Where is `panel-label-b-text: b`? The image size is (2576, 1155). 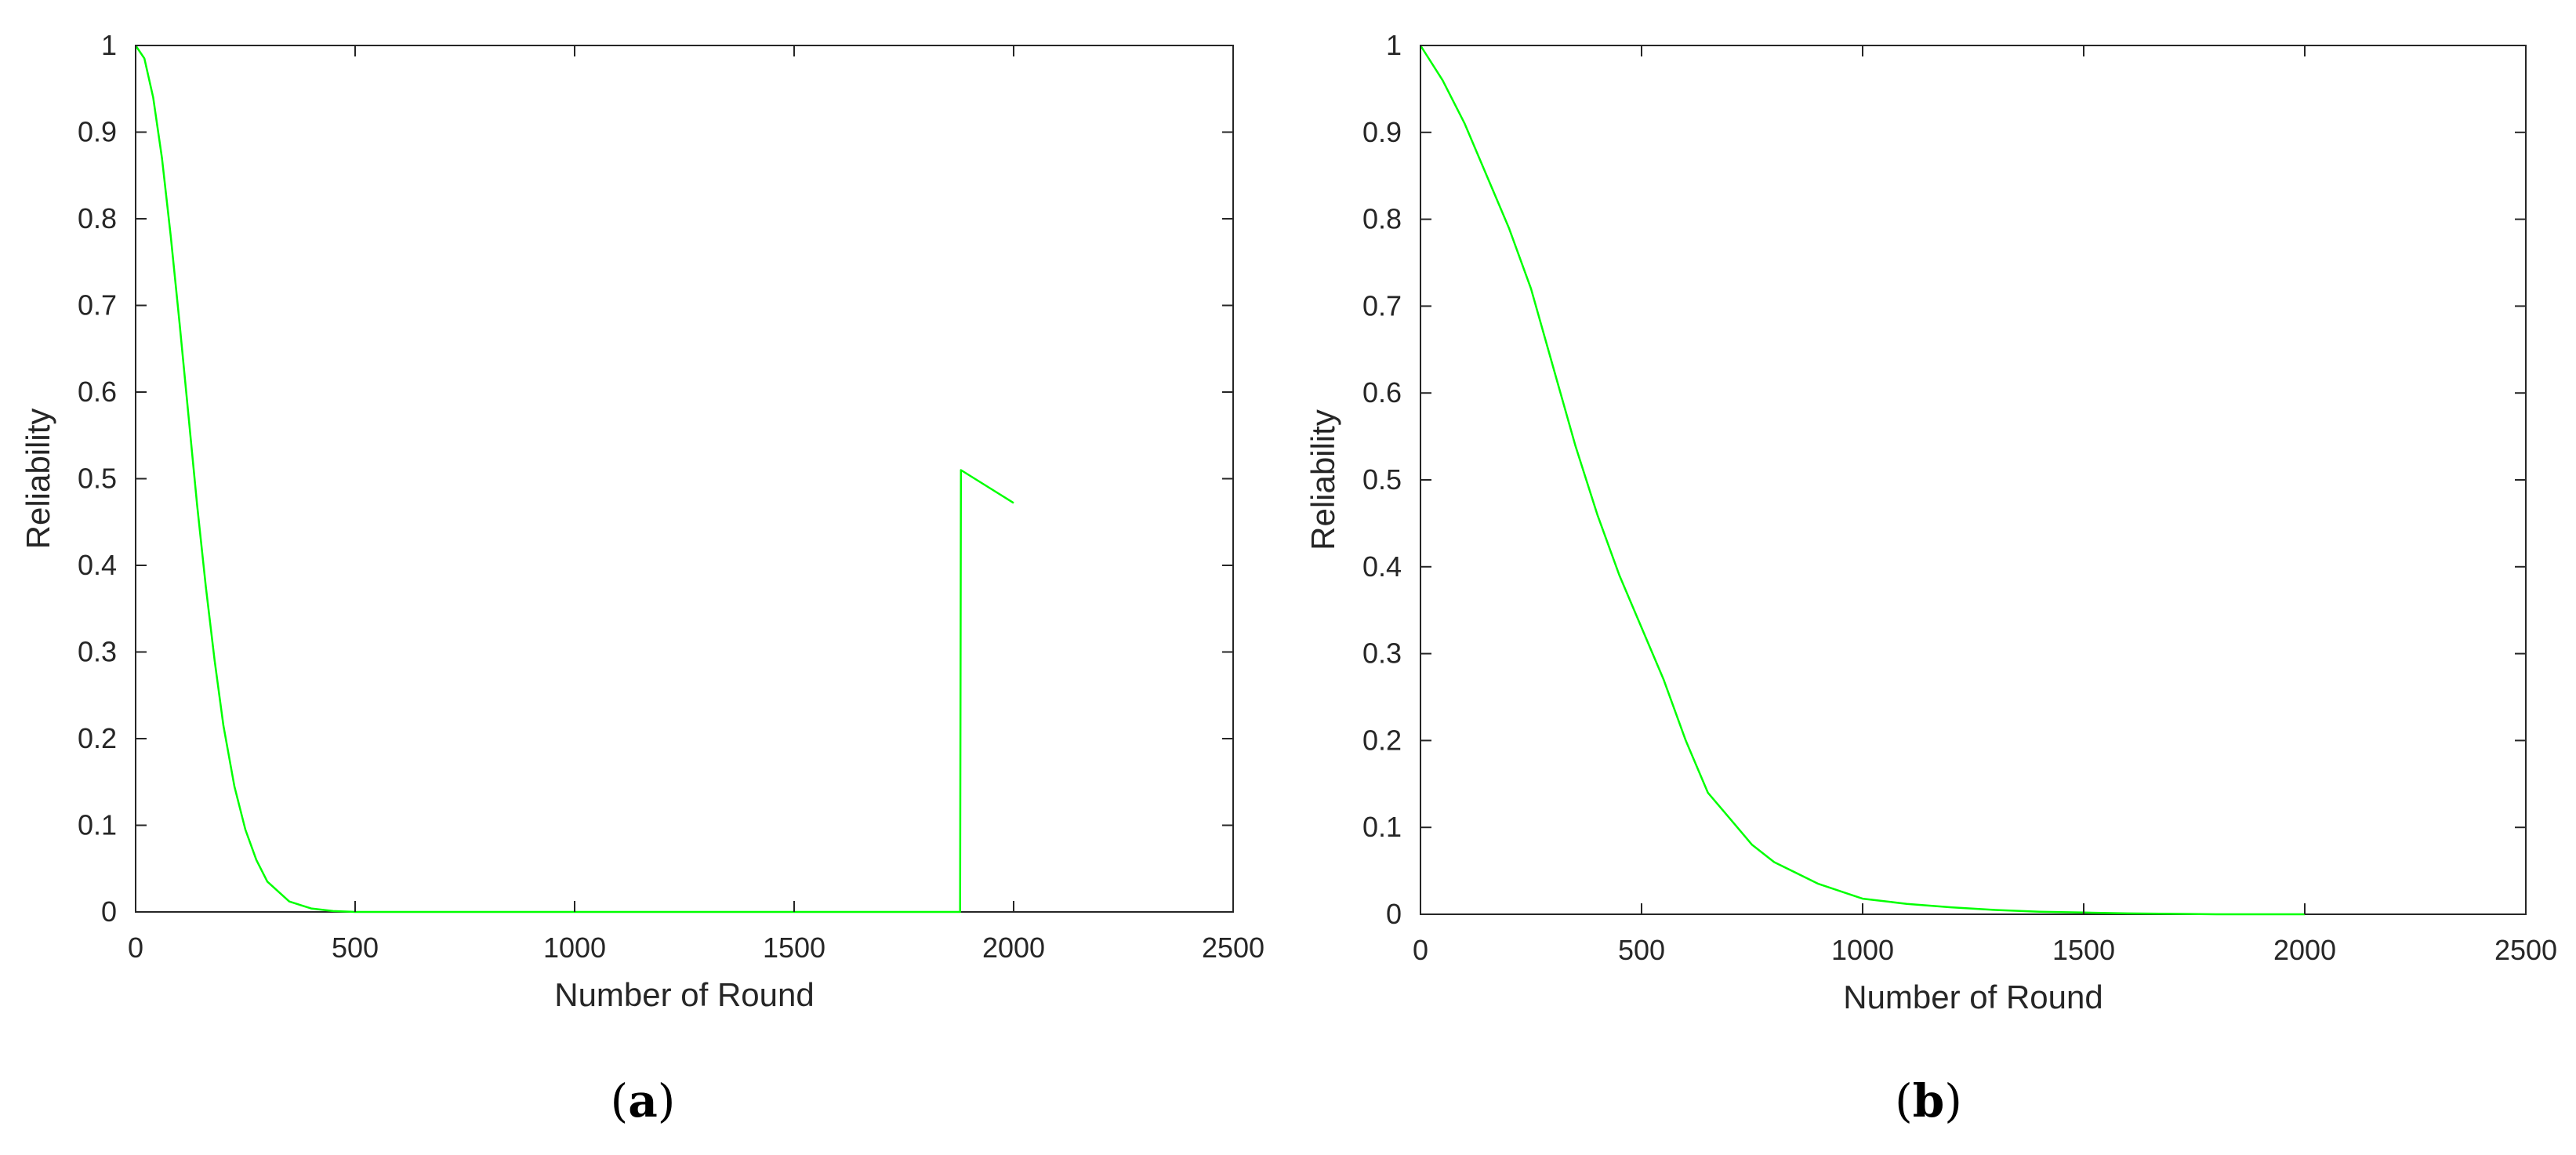 panel-label-b-text: b is located at coordinates (1928, 1101).